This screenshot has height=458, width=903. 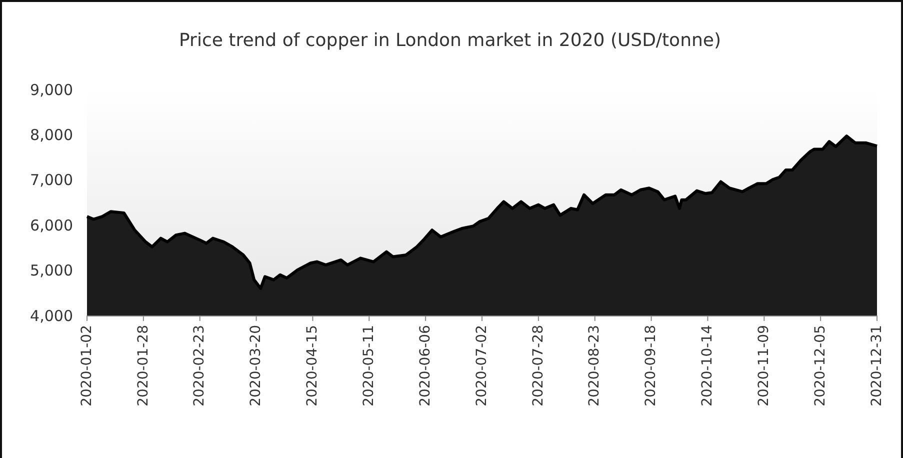 I want to click on x-tick-label: 2020-09-18, so click(x=651, y=365).